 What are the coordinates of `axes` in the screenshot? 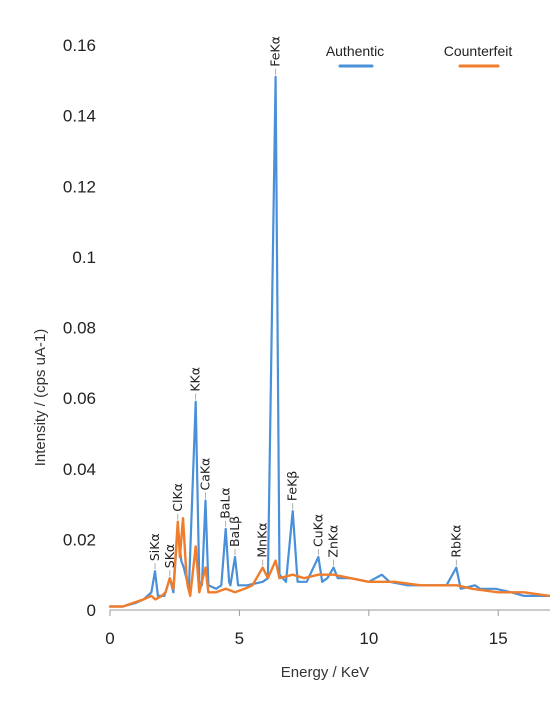 It's located at (329, 612).